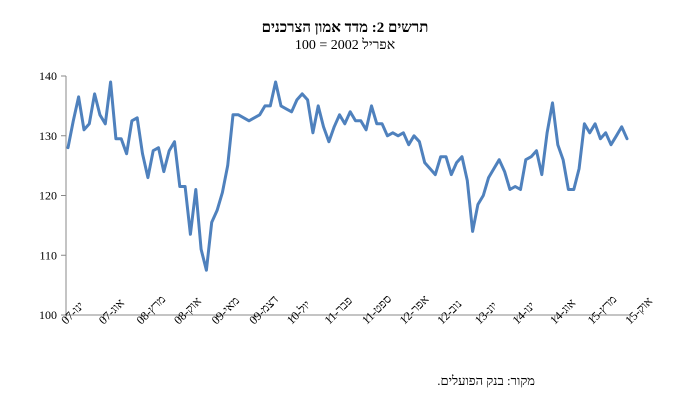 This screenshot has height=409, width=690. What do you see at coordinates (48, 255) in the screenshot?
I see `y-tick-label: 110` at bounding box center [48, 255].